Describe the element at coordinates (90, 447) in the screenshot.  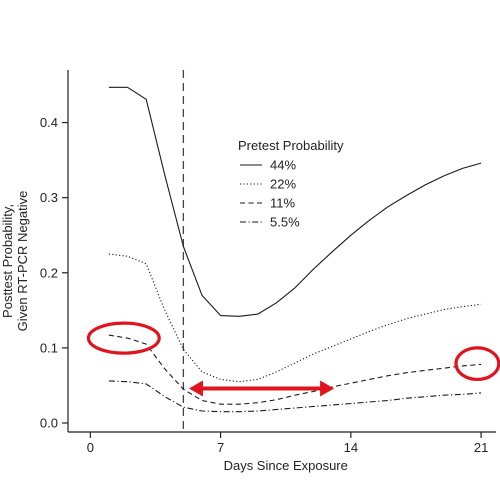
I see `x-tick-label: 0` at that location.